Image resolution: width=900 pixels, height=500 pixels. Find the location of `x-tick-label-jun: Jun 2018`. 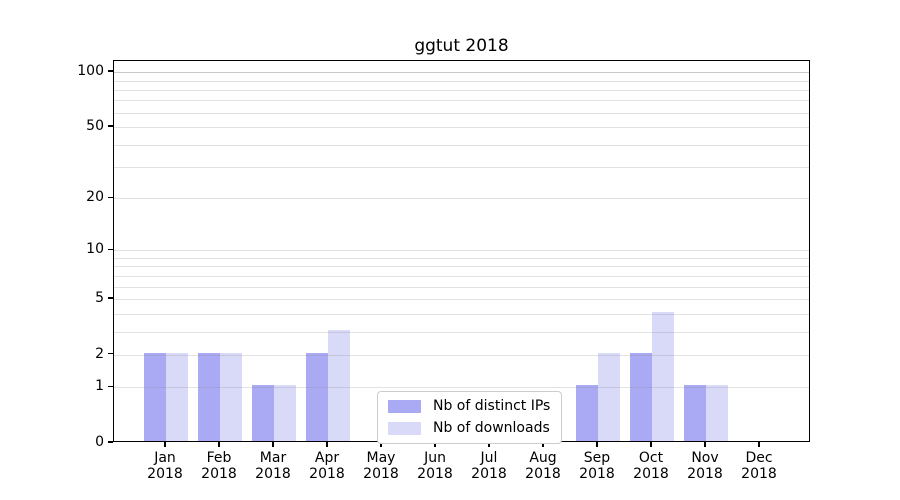

x-tick-label-jun: Jun 2018 is located at coordinates (435, 466).